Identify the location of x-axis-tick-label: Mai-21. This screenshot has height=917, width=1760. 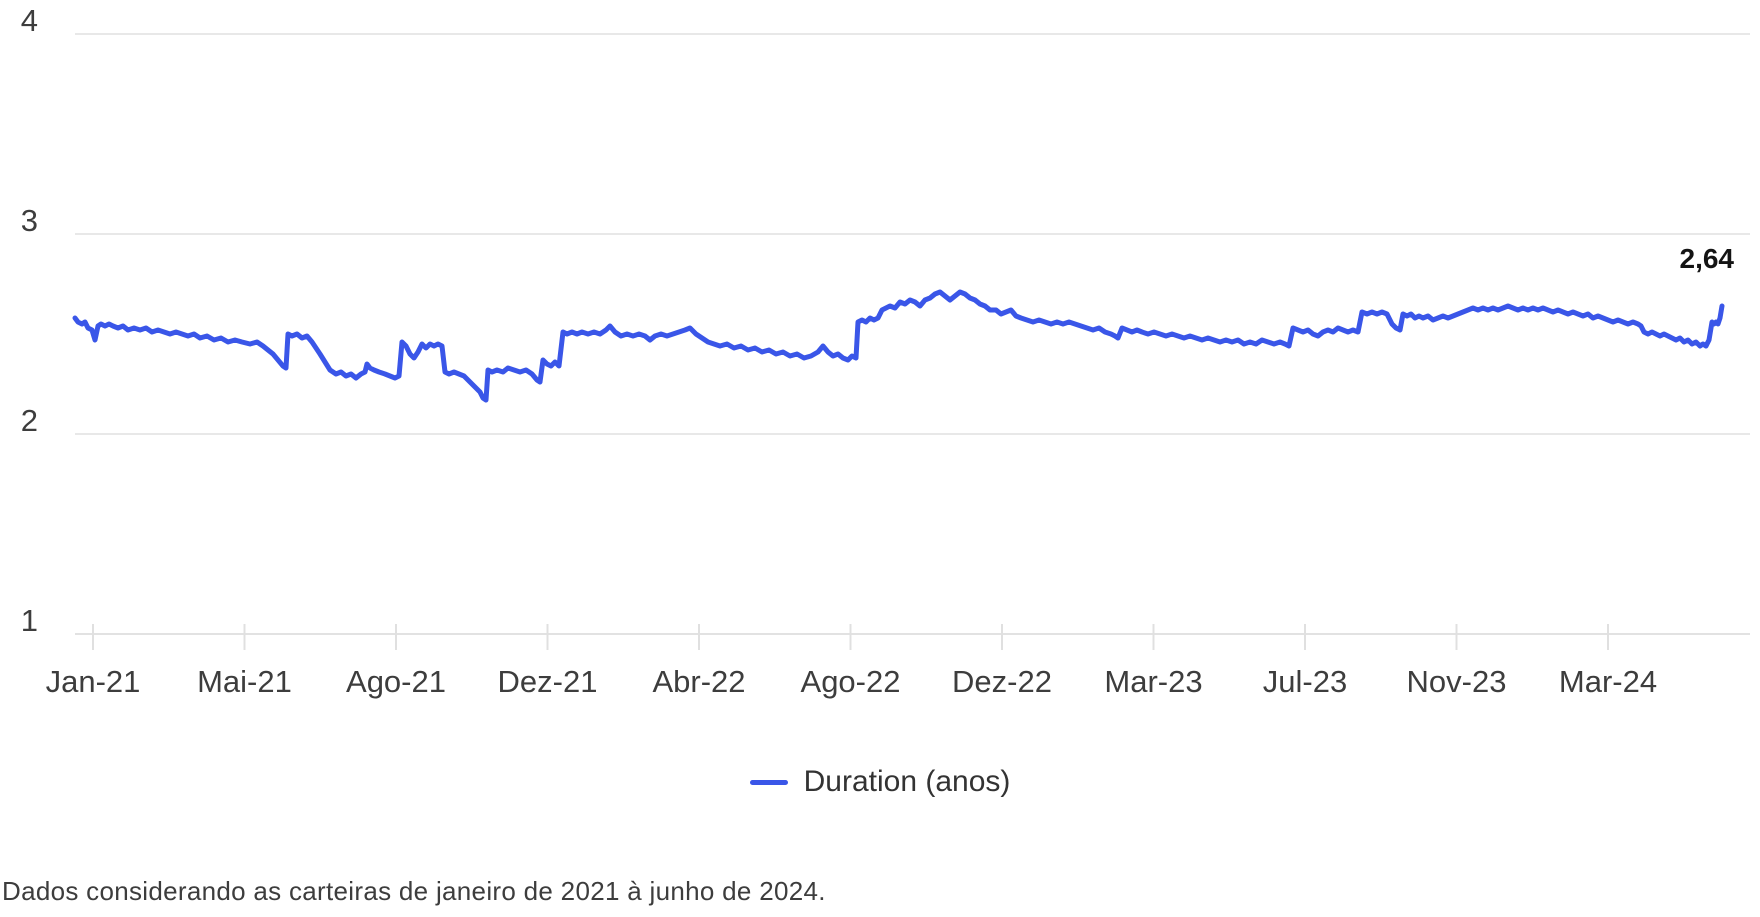
(244, 681).